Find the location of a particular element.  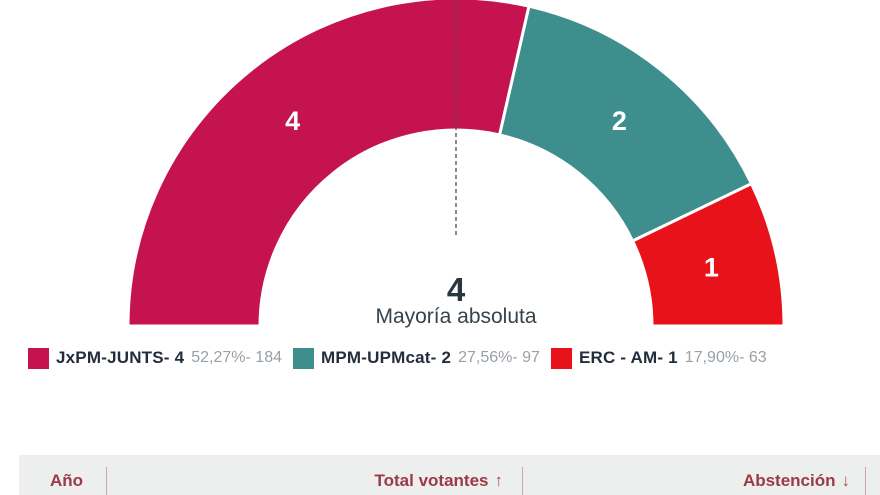

column-label: Total votantes is located at coordinates (431, 480).